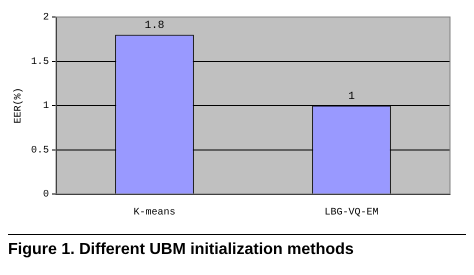  What do you see at coordinates (46, 106) in the screenshot?
I see `y-tick-label: 1` at bounding box center [46, 106].